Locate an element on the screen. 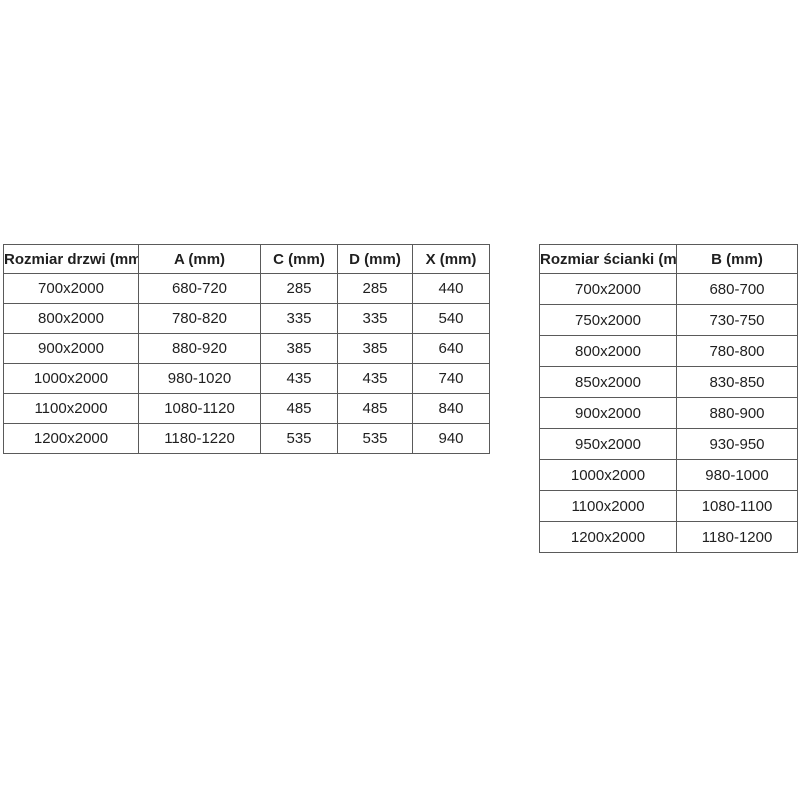 Image resolution: width=800 pixels, height=800 pixels. table-row: 850x2000 830-850 is located at coordinates (668, 382).